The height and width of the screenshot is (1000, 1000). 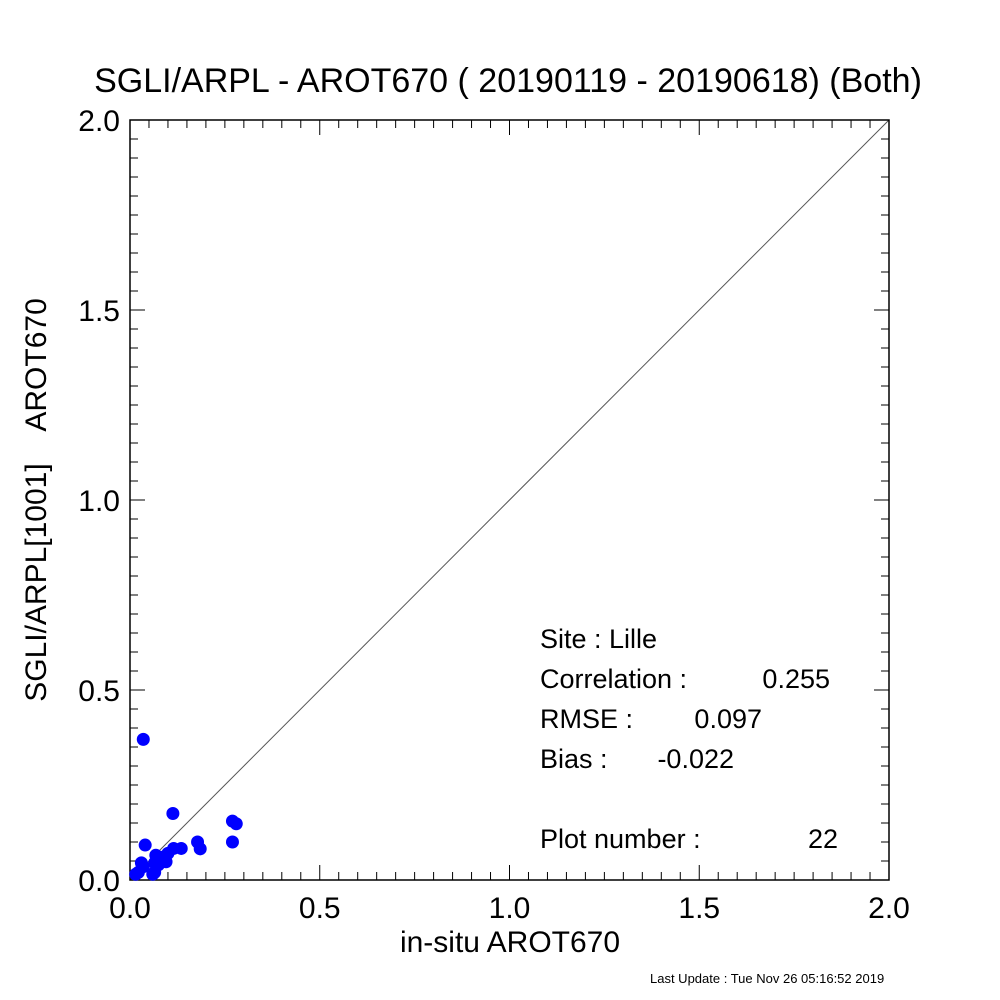 I want to click on last-update-footer: Last Update : Tue Nov 26 05:16:52 2019, so click(x=767, y=978).